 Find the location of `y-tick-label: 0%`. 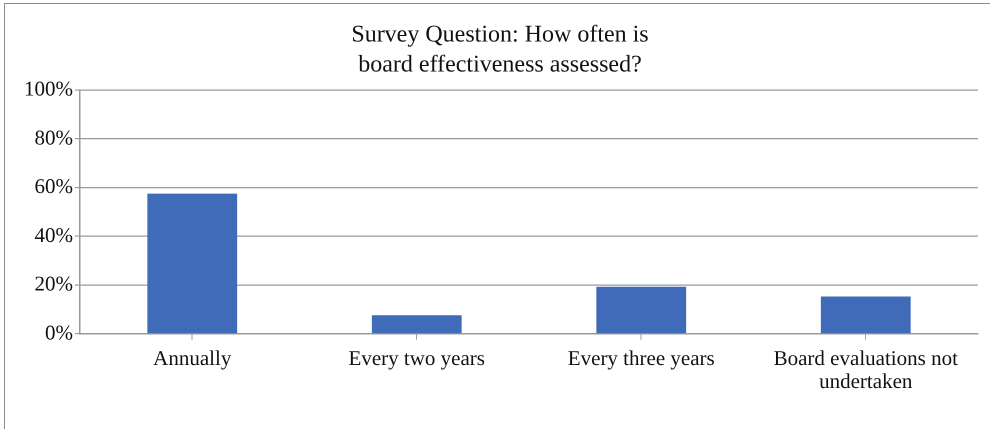

y-tick-label: 0% is located at coordinates (58, 332).